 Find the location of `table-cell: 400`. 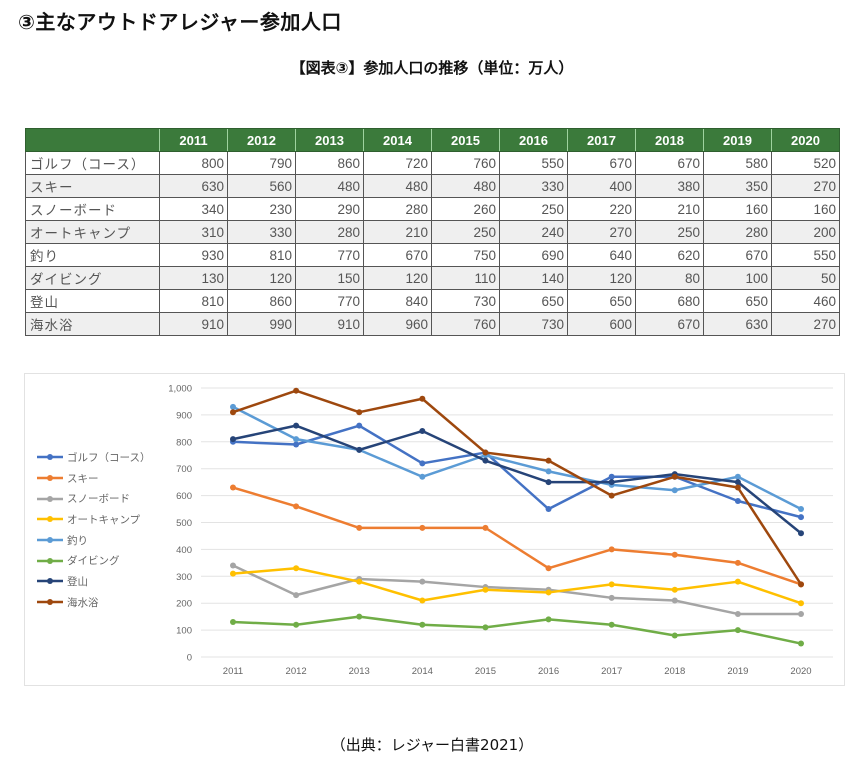

table-cell: 400 is located at coordinates (601, 186).